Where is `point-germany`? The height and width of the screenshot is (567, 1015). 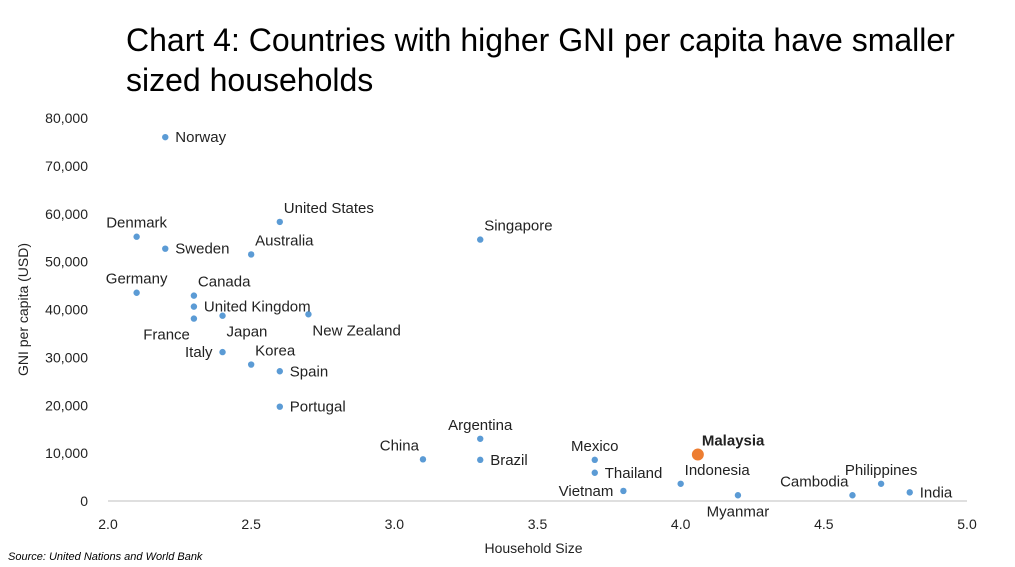 point-germany is located at coordinates (136, 292).